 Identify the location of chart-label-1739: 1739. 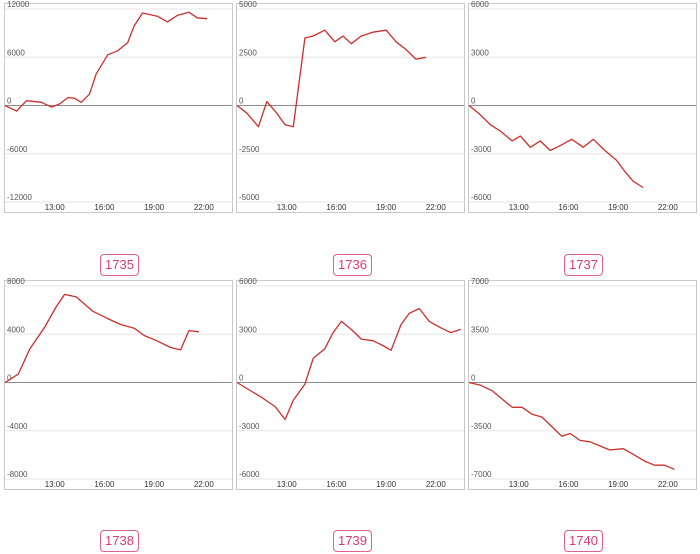
(352, 541).